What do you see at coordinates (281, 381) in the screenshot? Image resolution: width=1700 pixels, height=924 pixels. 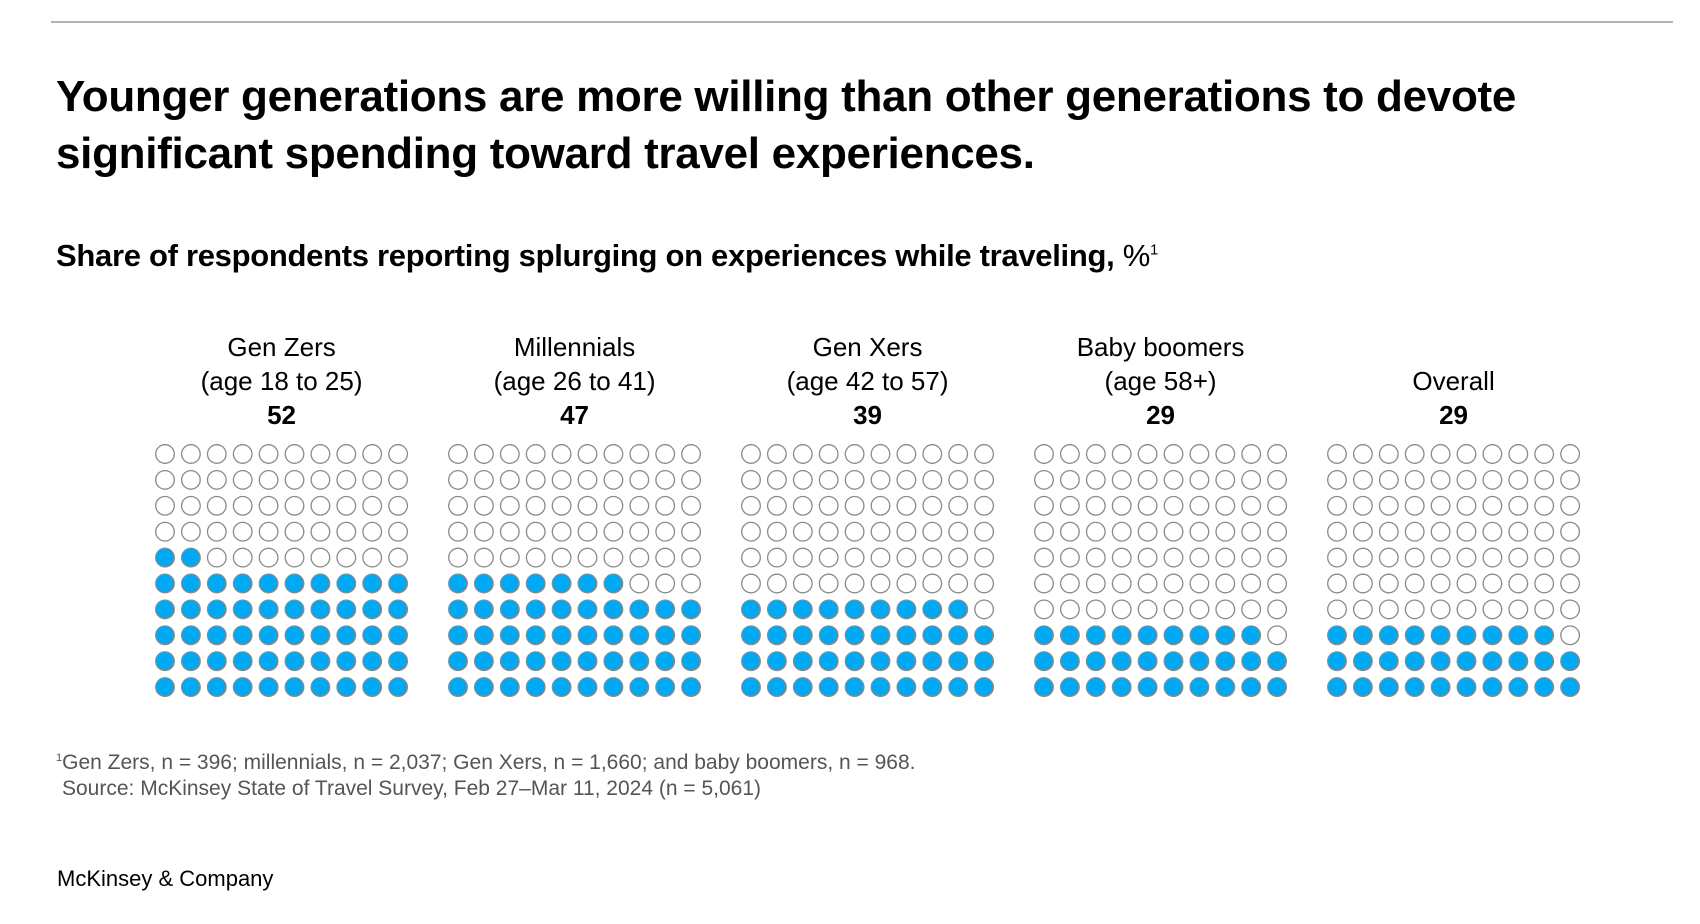 I see `group-age-range: (age 18 to 25)` at bounding box center [281, 381].